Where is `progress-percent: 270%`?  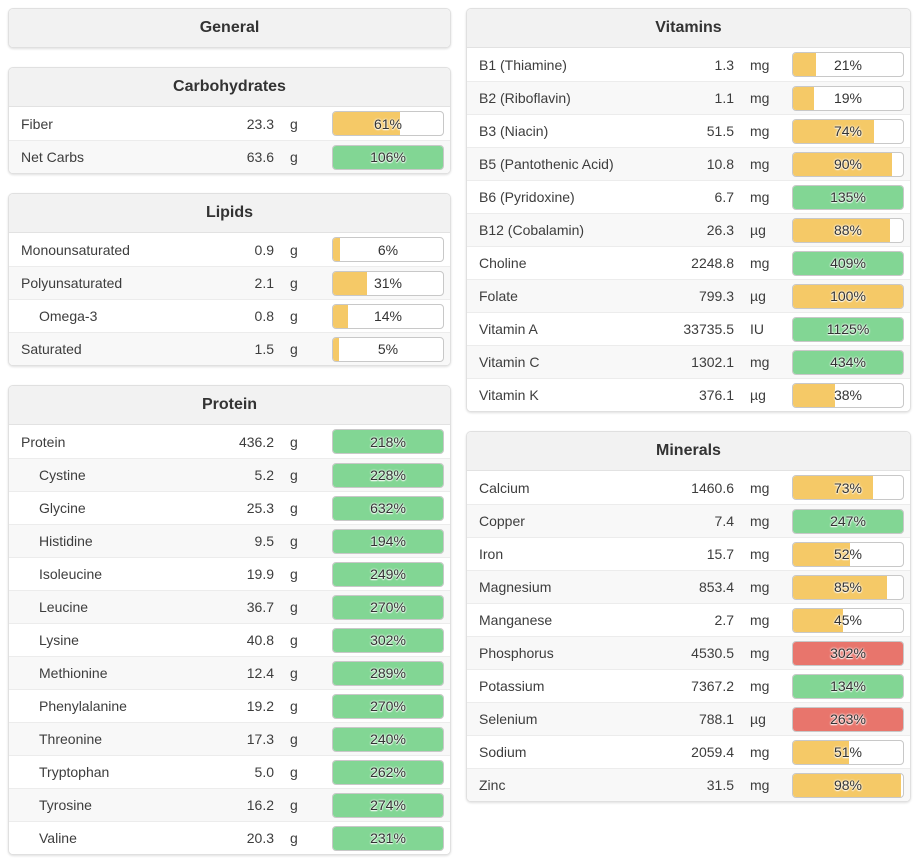
progress-percent: 270% is located at coordinates (388, 706).